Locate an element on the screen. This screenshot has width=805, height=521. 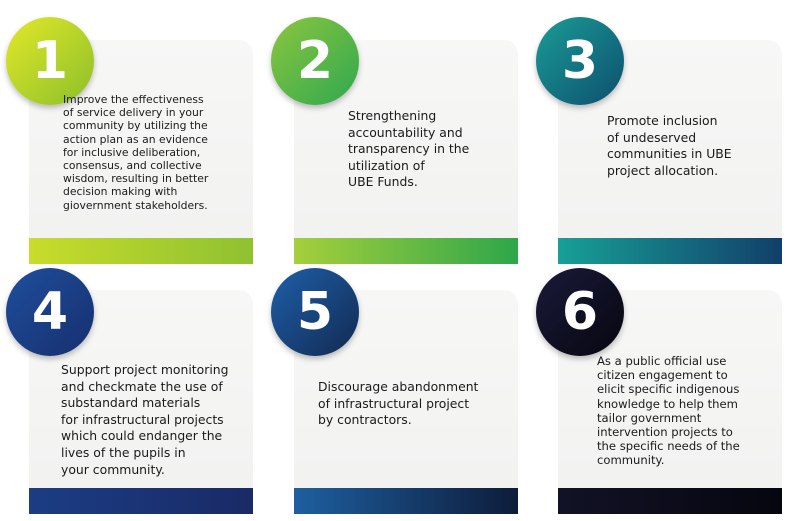
number-badge-4: 4 is located at coordinates (50, 312).